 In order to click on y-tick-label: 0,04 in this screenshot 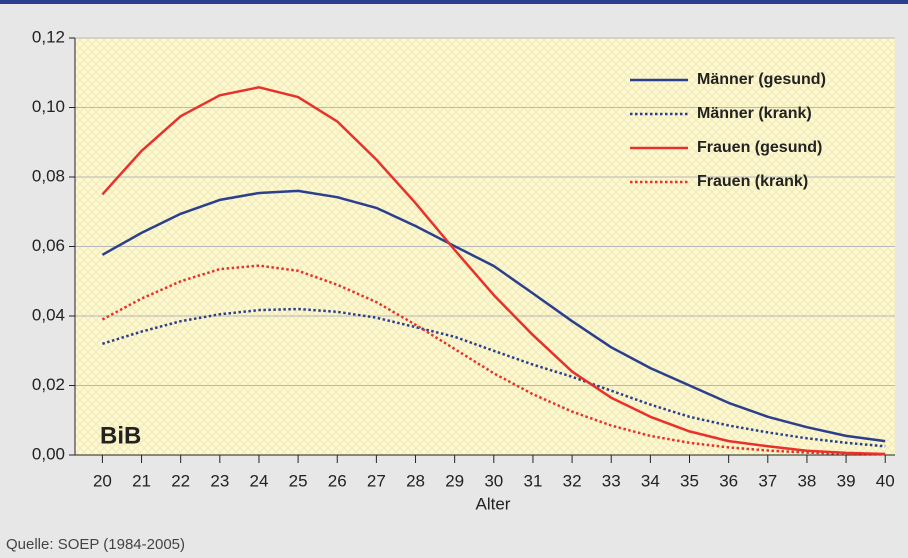, I will do `click(48, 314)`.